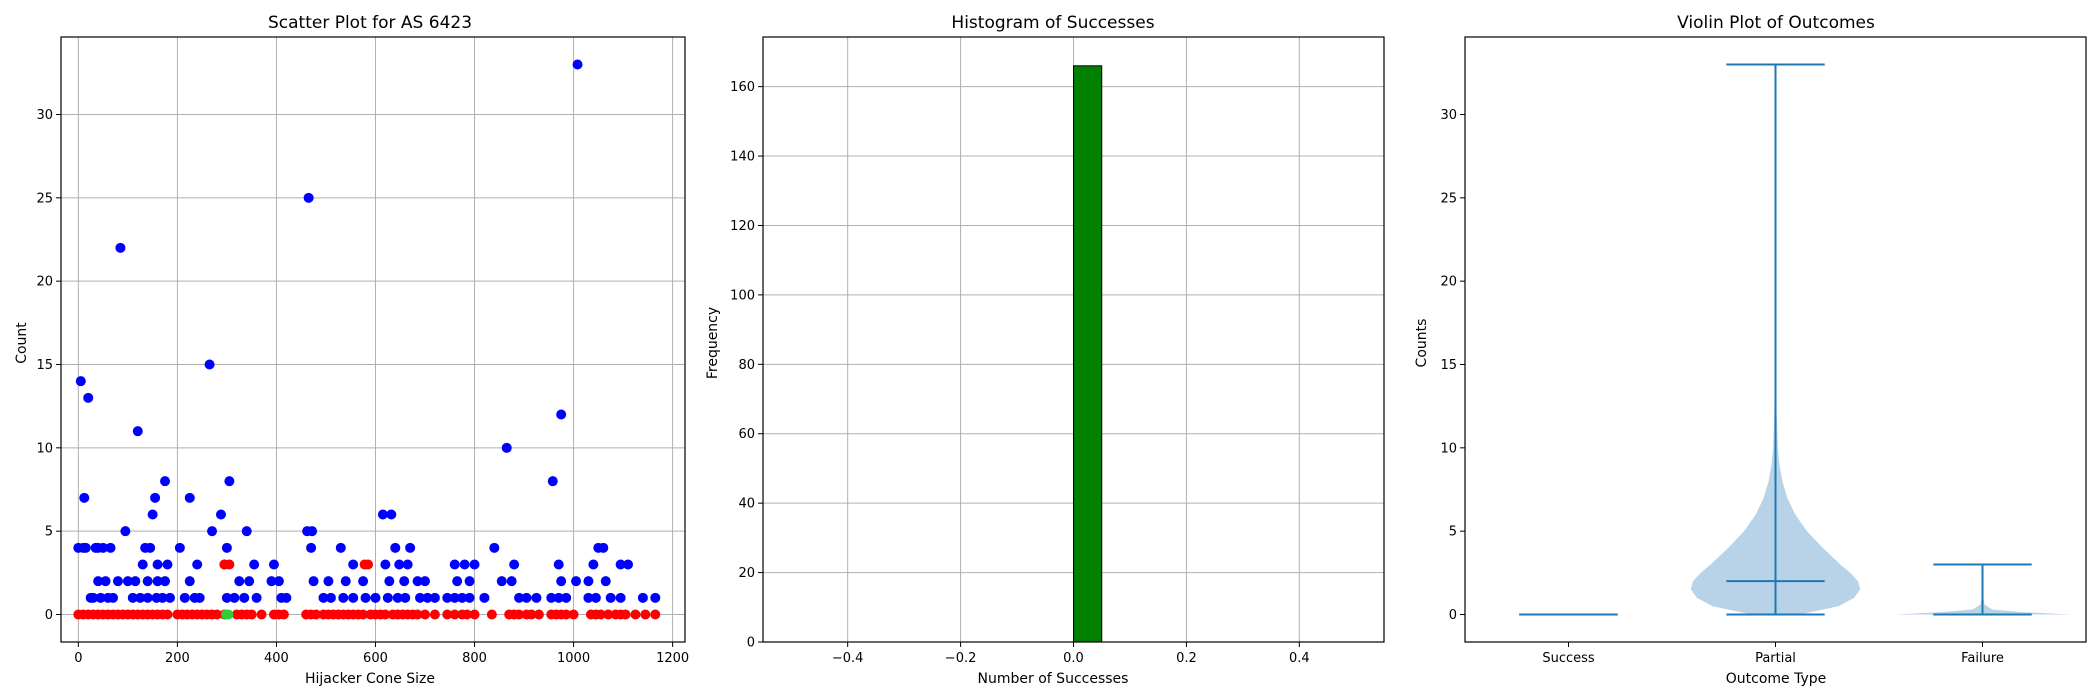 Image resolution: width=2100 pixels, height=700 pixels. What do you see at coordinates (746, 434) in the screenshot?
I see `y-tick-label: 60` at bounding box center [746, 434].